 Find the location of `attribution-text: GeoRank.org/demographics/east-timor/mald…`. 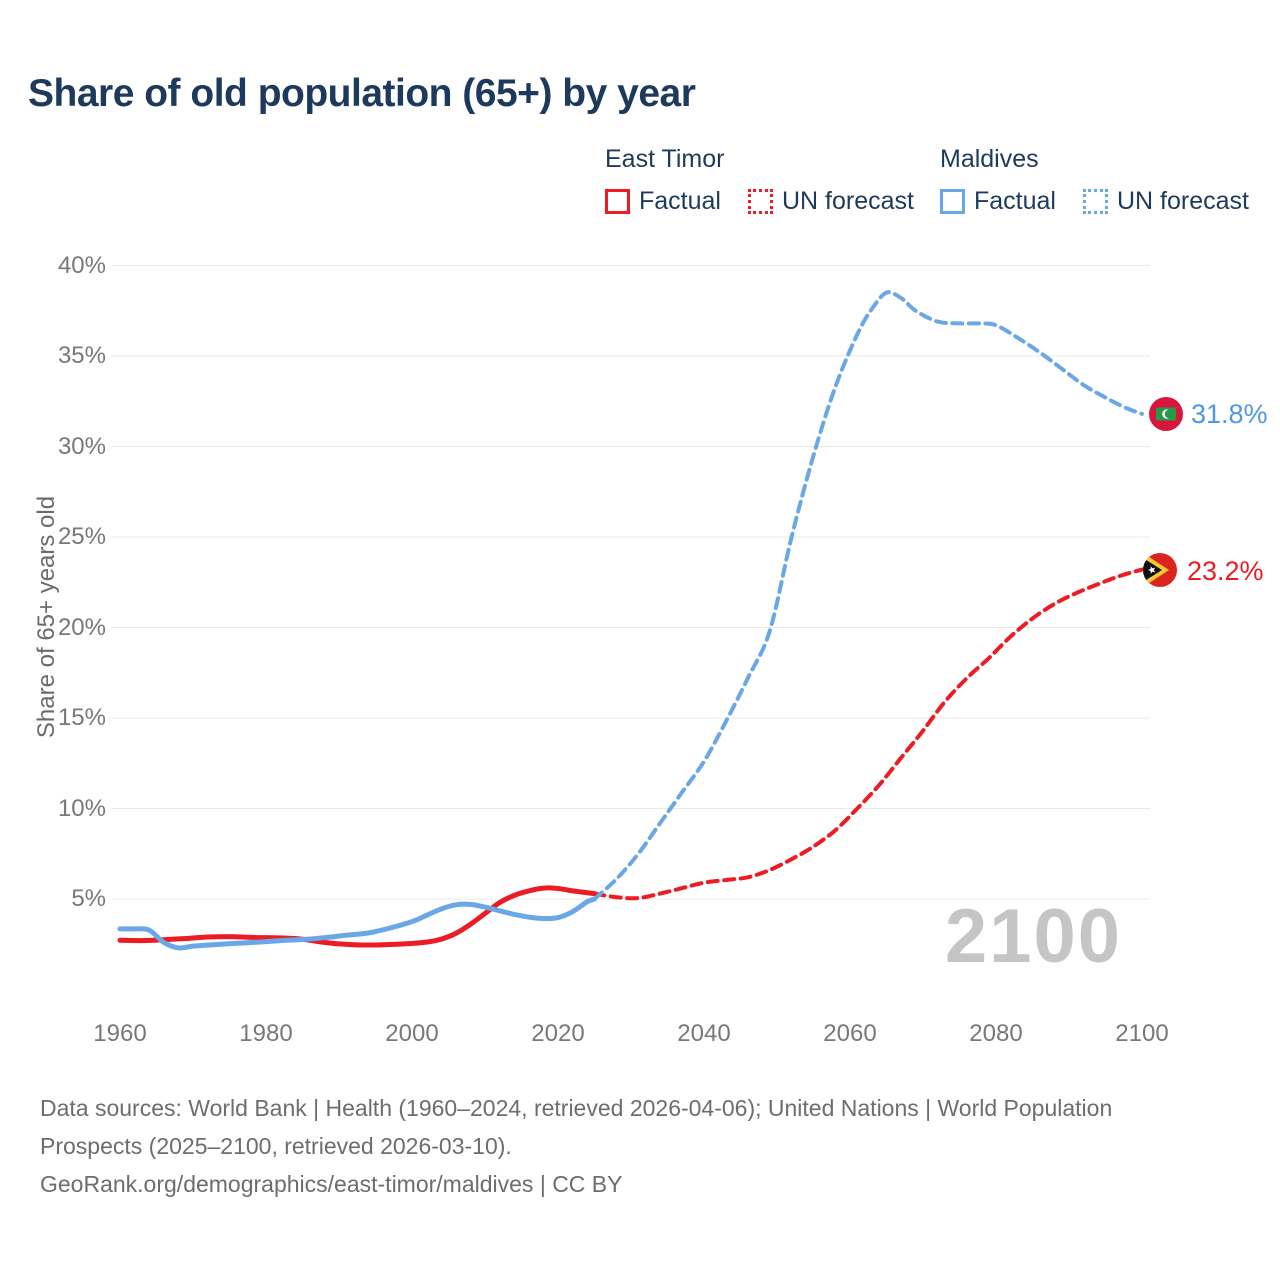

attribution-text: GeoRank.org/demographics/east-timor/mald… is located at coordinates (331, 1184).